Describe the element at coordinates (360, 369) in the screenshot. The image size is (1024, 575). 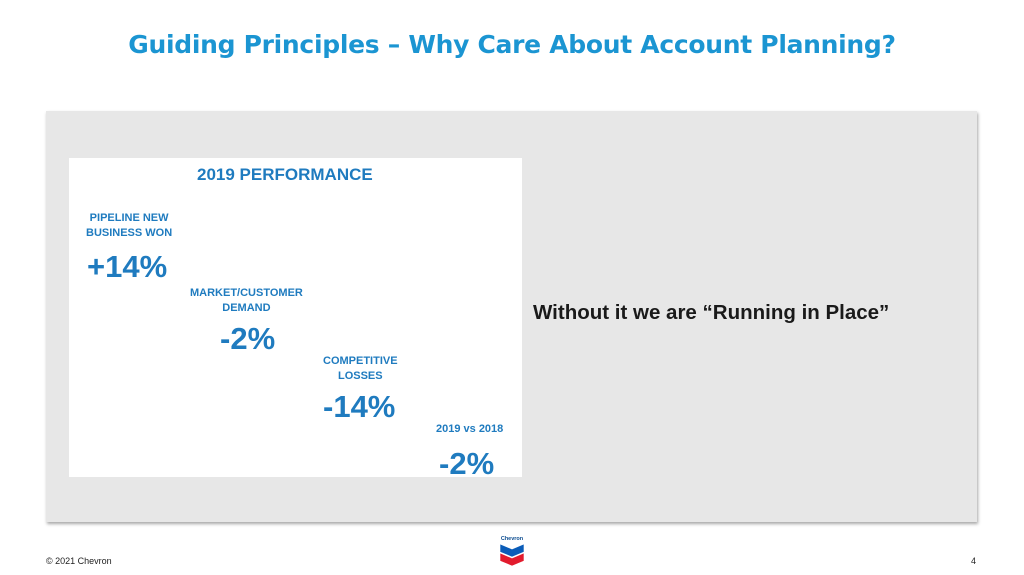
I see `metric-label-losses: COMPETITIVE LOSSES` at that location.